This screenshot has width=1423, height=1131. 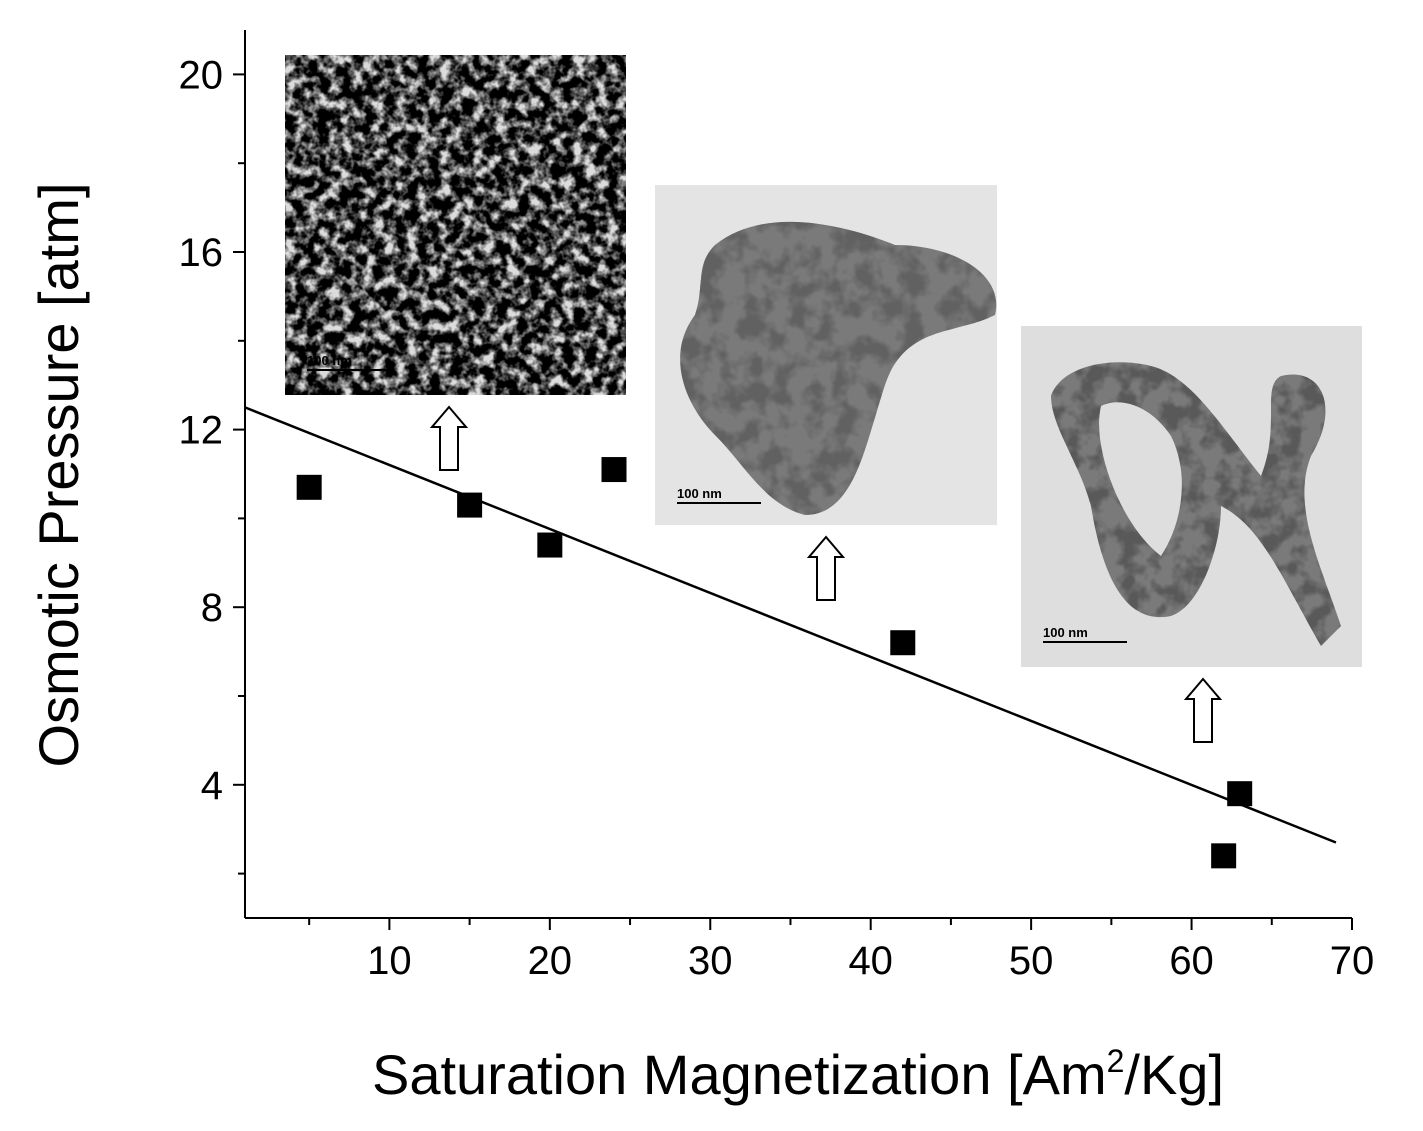 What do you see at coordinates (826, 355) in the screenshot?
I see `tem-inset-2: 100 nm` at bounding box center [826, 355].